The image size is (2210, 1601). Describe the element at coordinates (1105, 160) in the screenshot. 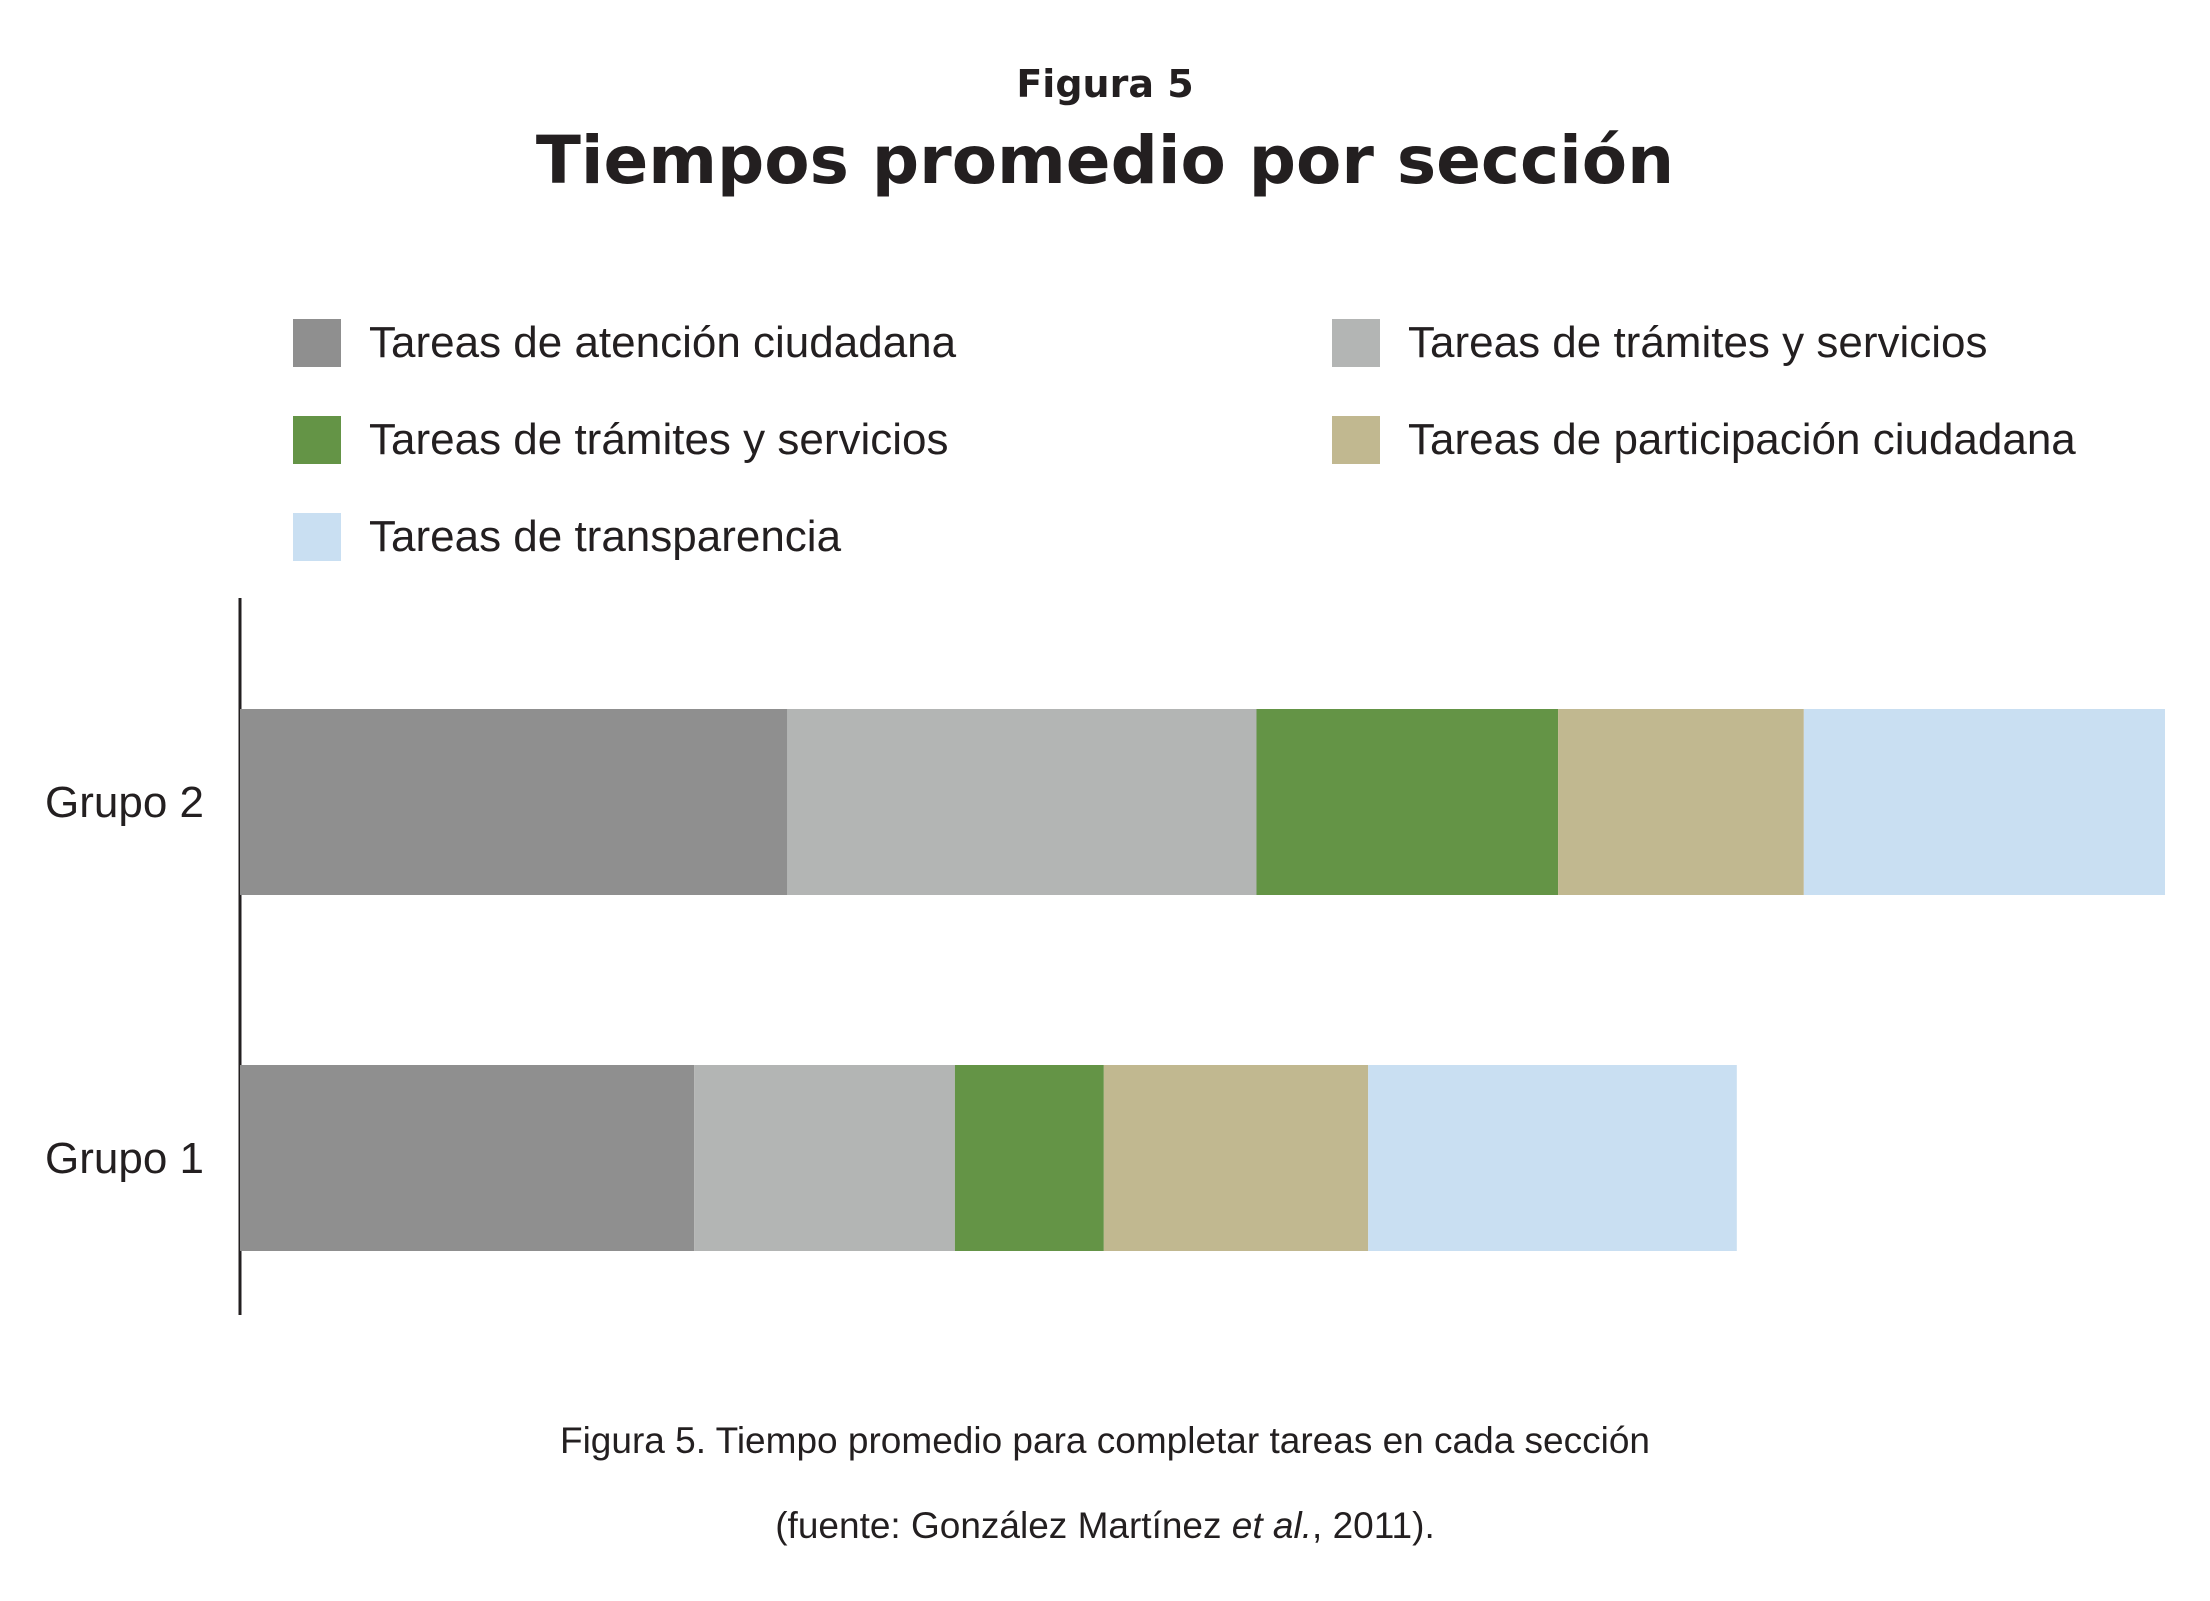

I see `chart-title: Tiempos promedio por sección` at that location.